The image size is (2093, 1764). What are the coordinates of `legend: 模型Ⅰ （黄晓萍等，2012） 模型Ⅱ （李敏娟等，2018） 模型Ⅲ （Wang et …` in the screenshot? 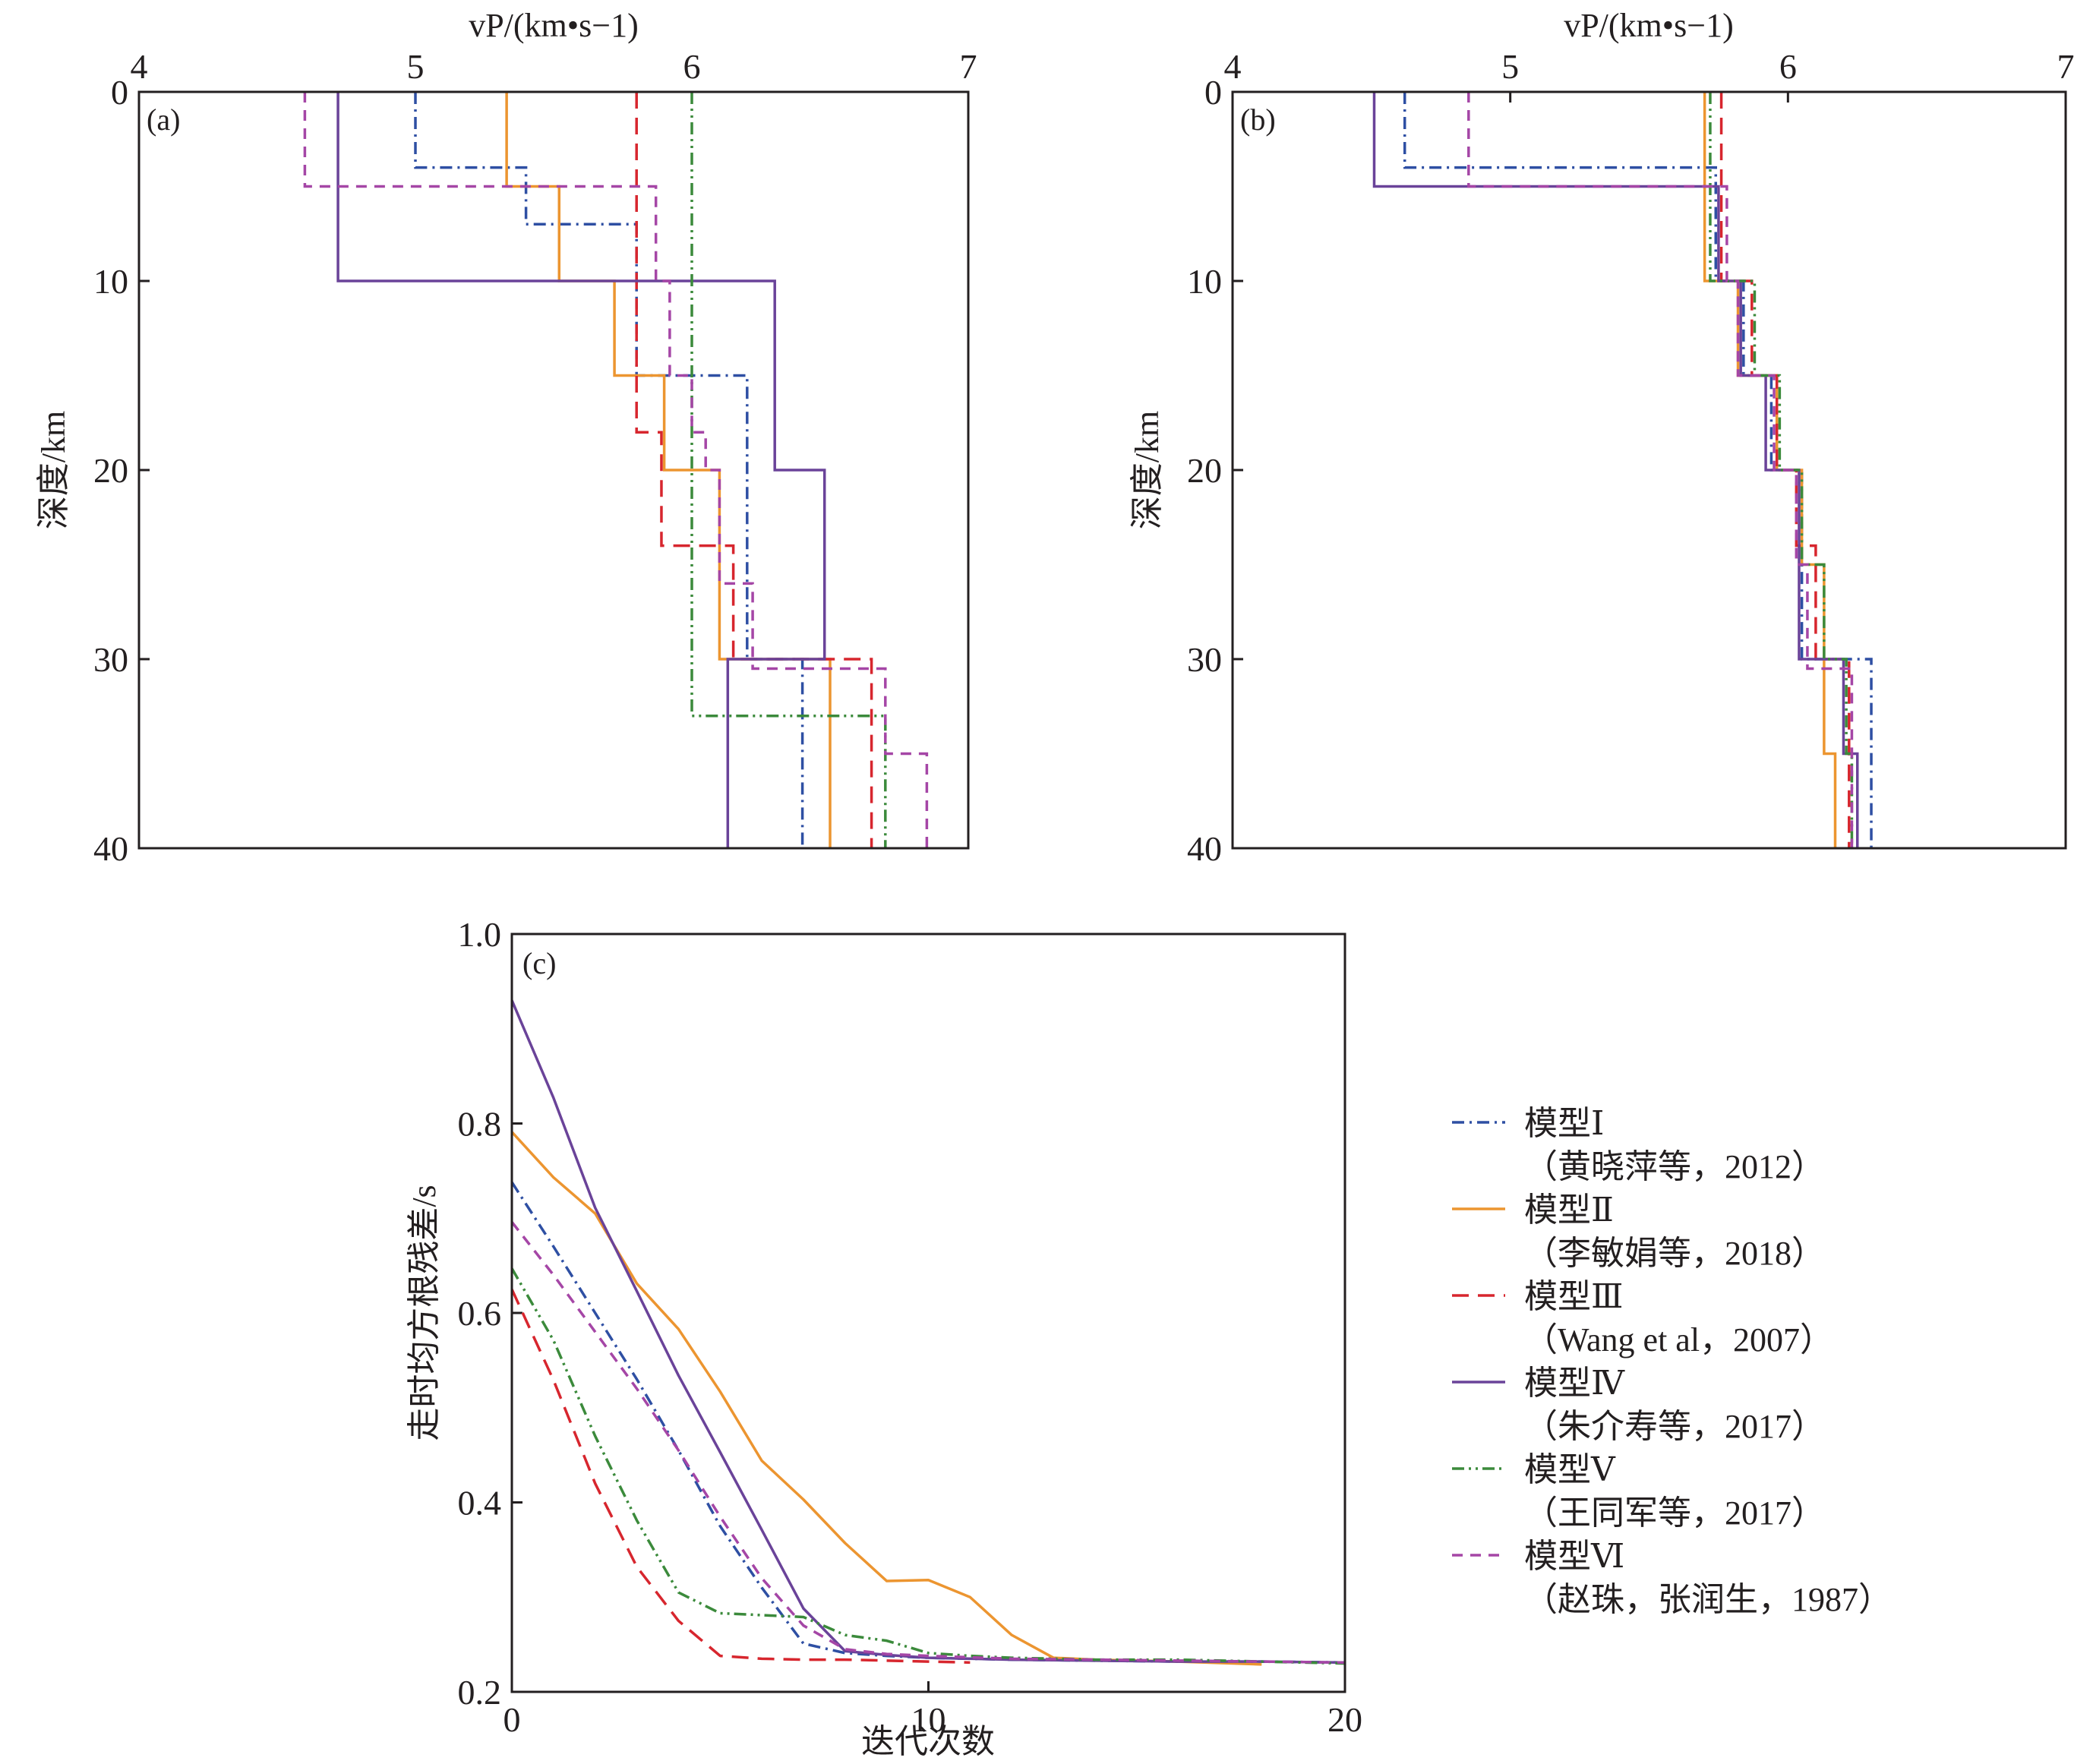 It's located at (1672, 1361).